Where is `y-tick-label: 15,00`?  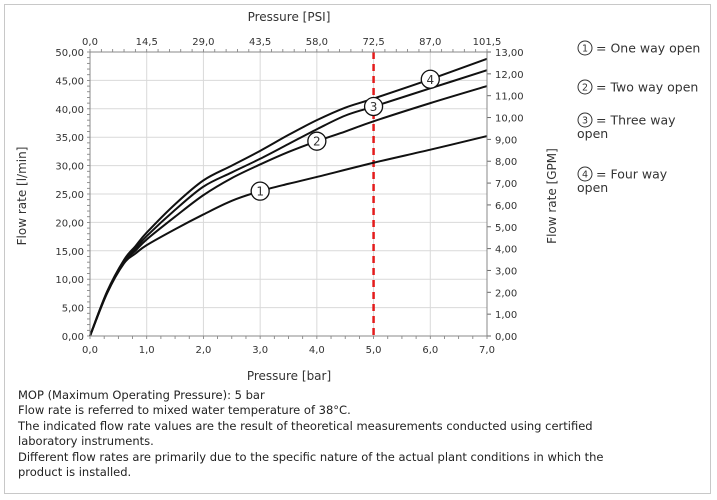 y-tick-label: 15,00 is located at coordinates (69, 252).